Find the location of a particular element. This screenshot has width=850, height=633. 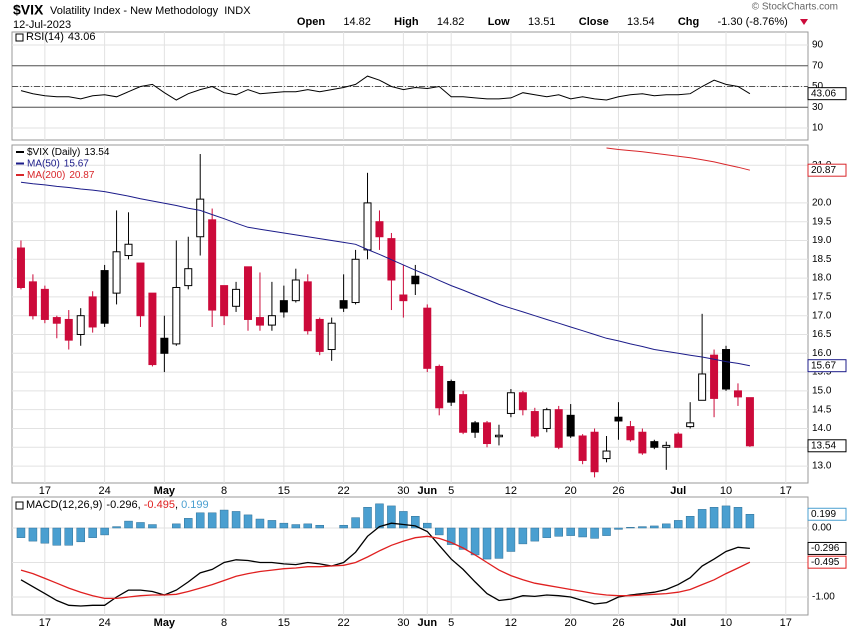

legend: RSI(14) 43.06 is located at coordinates (60, 37).